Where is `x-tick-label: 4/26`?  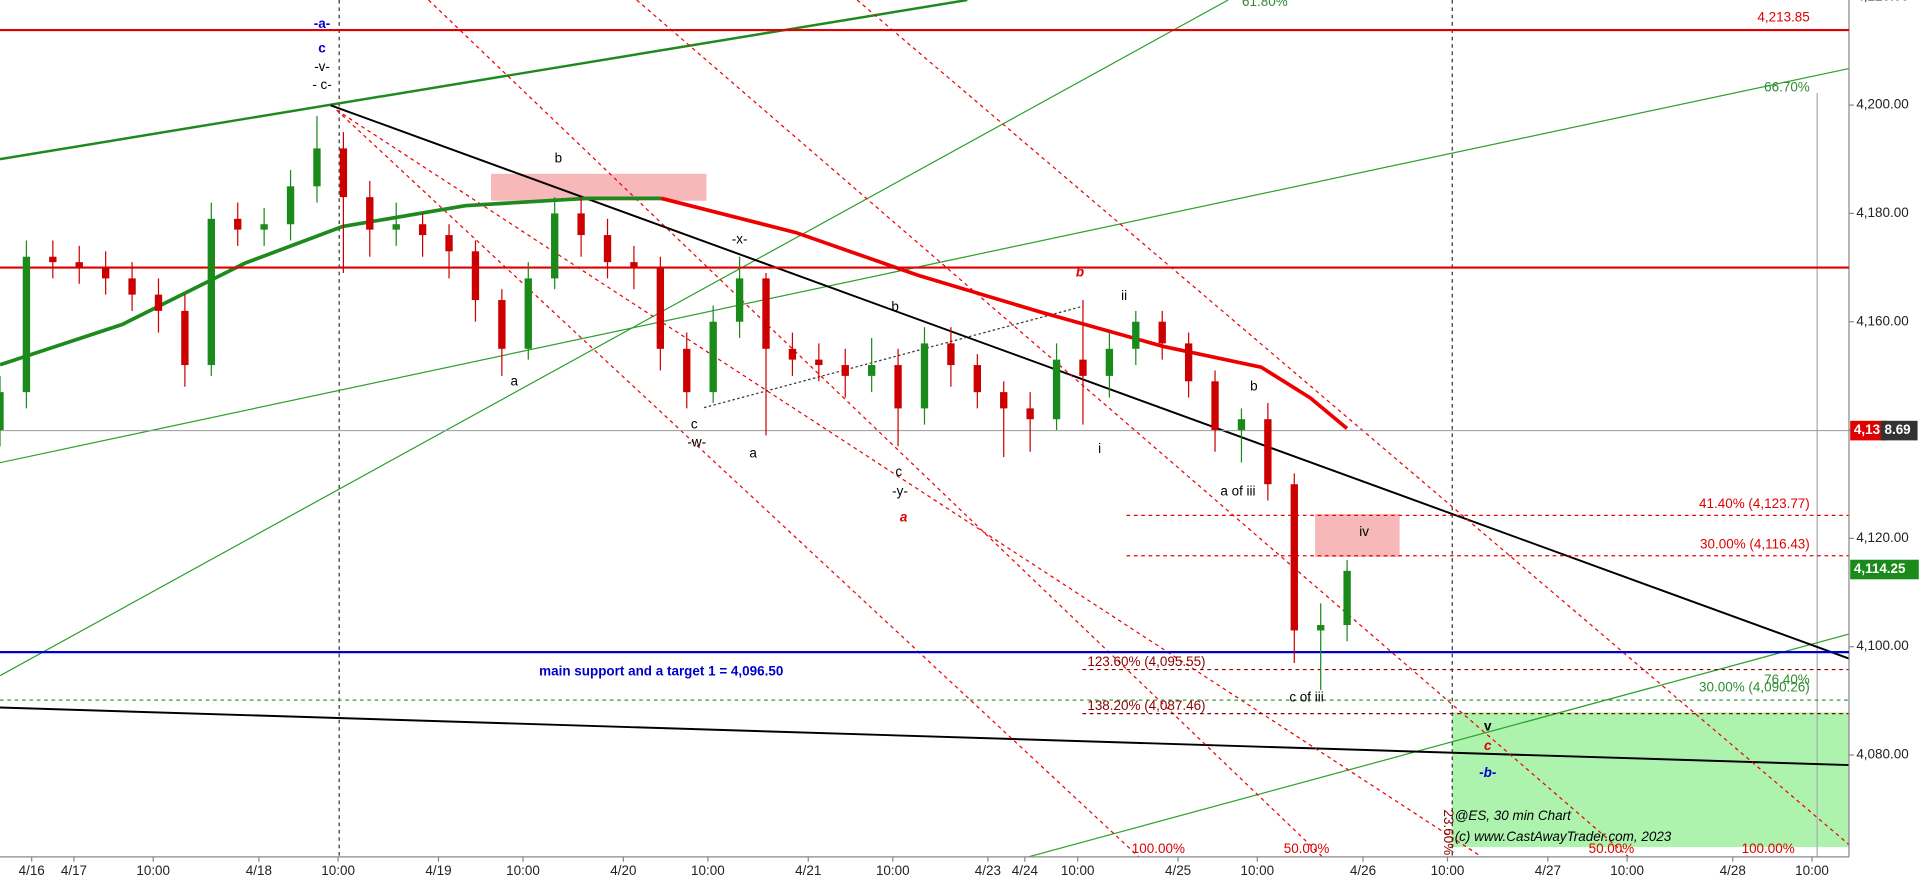 x-tick-label: 4/26 is located at coordinates (1363, 870).